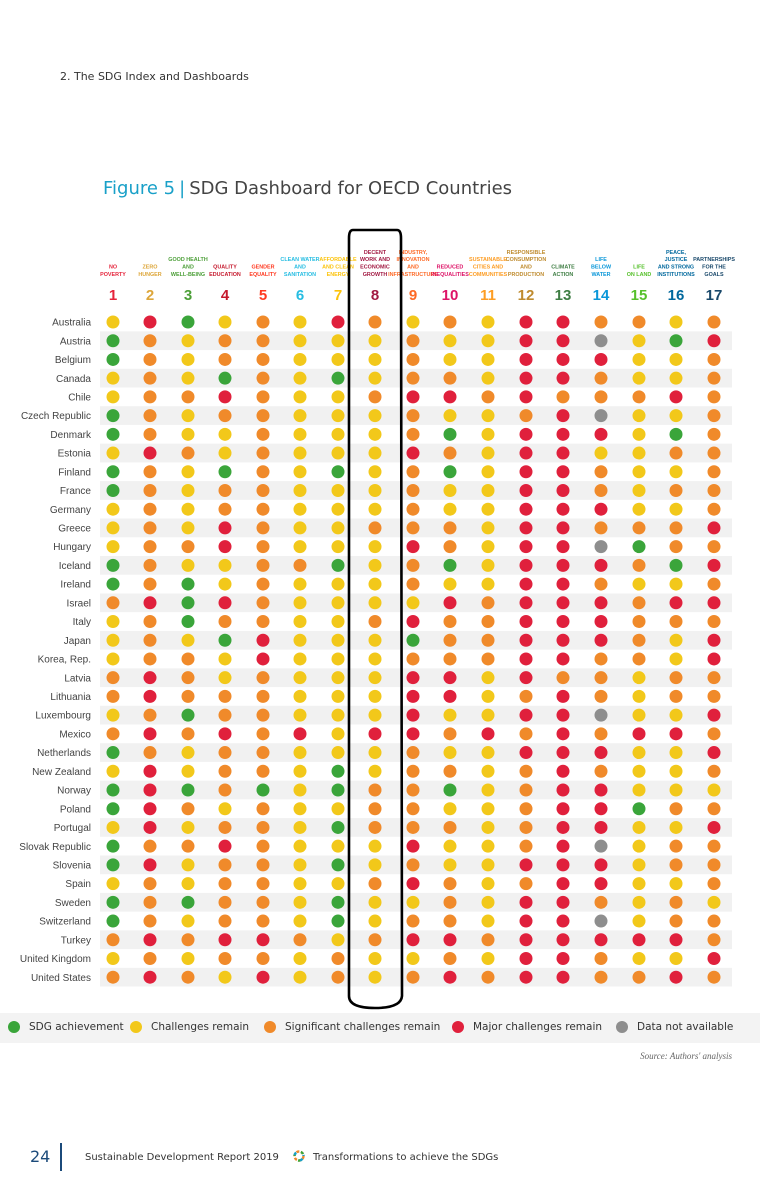  I want to click on country-label: Greece, so click(74, 529).